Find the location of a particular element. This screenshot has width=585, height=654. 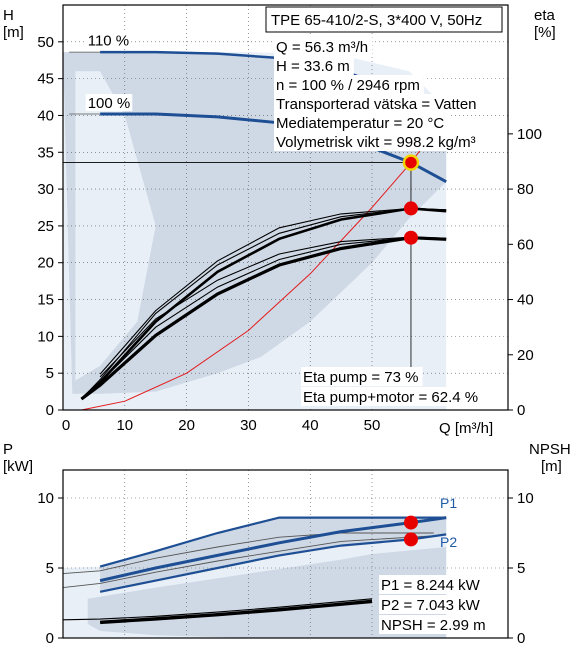

speed-label: 110 % is located at coordinates (108, 41).